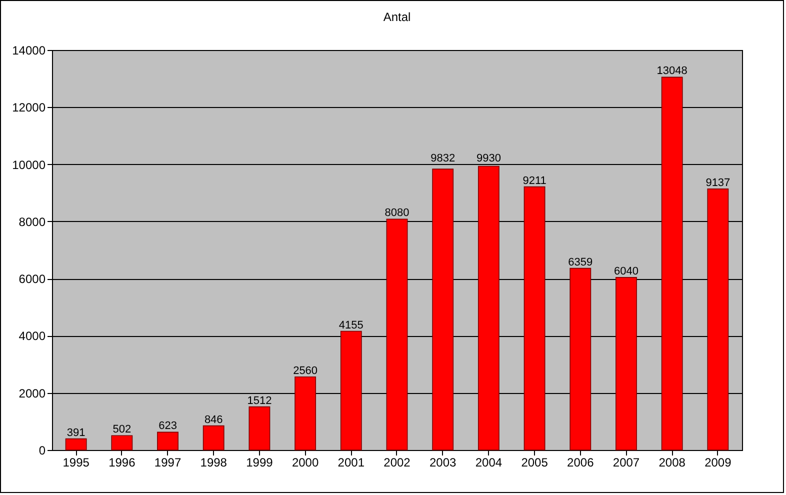 This screenshot has height=495, width=786. What do you see at coordinates (443, 158) in the screenshot?
I see `data-label: 9832` at bounding box center [443, 158].